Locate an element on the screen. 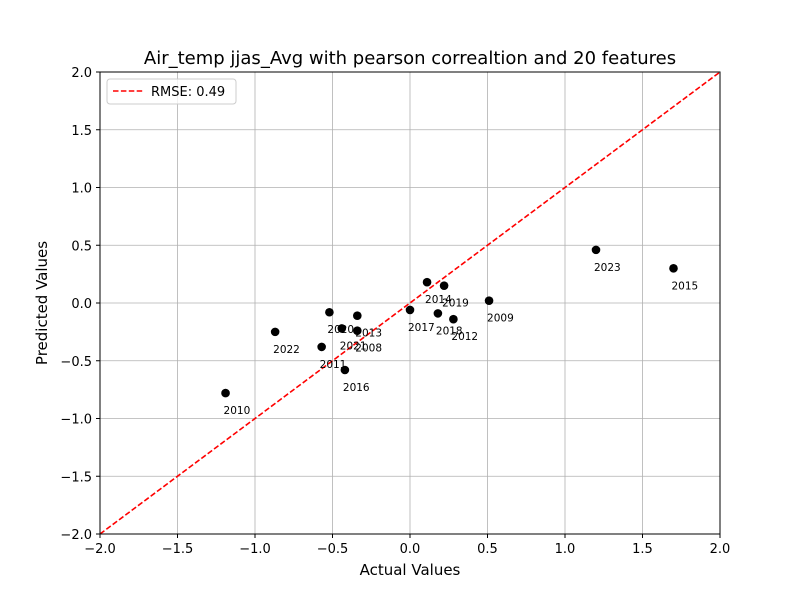 The width and height of the screenshot is (800, 600). y-tick-label: −1.5 is located at coordinates (76, 477).